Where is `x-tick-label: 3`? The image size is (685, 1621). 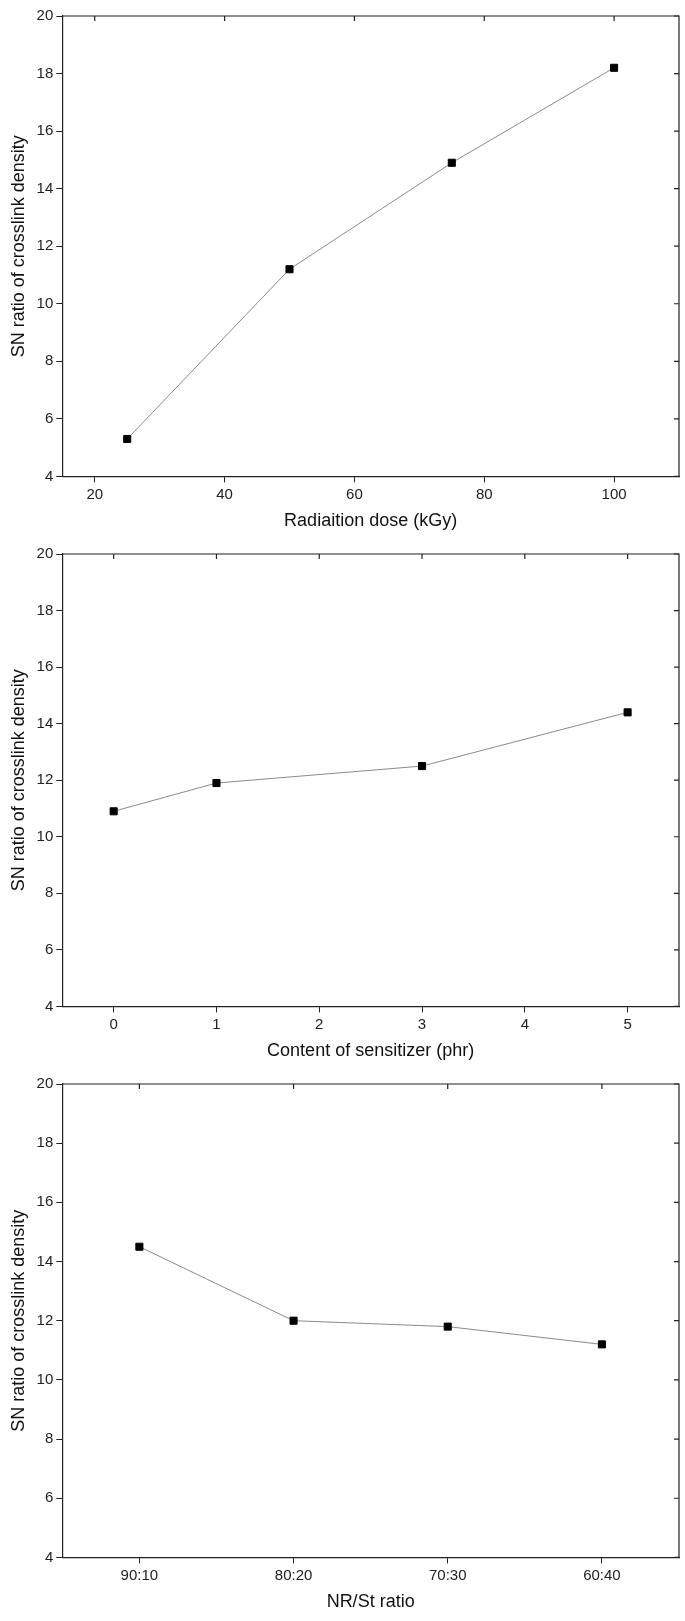 x-tick-label: 3 is located at coordinates (422, 1023).